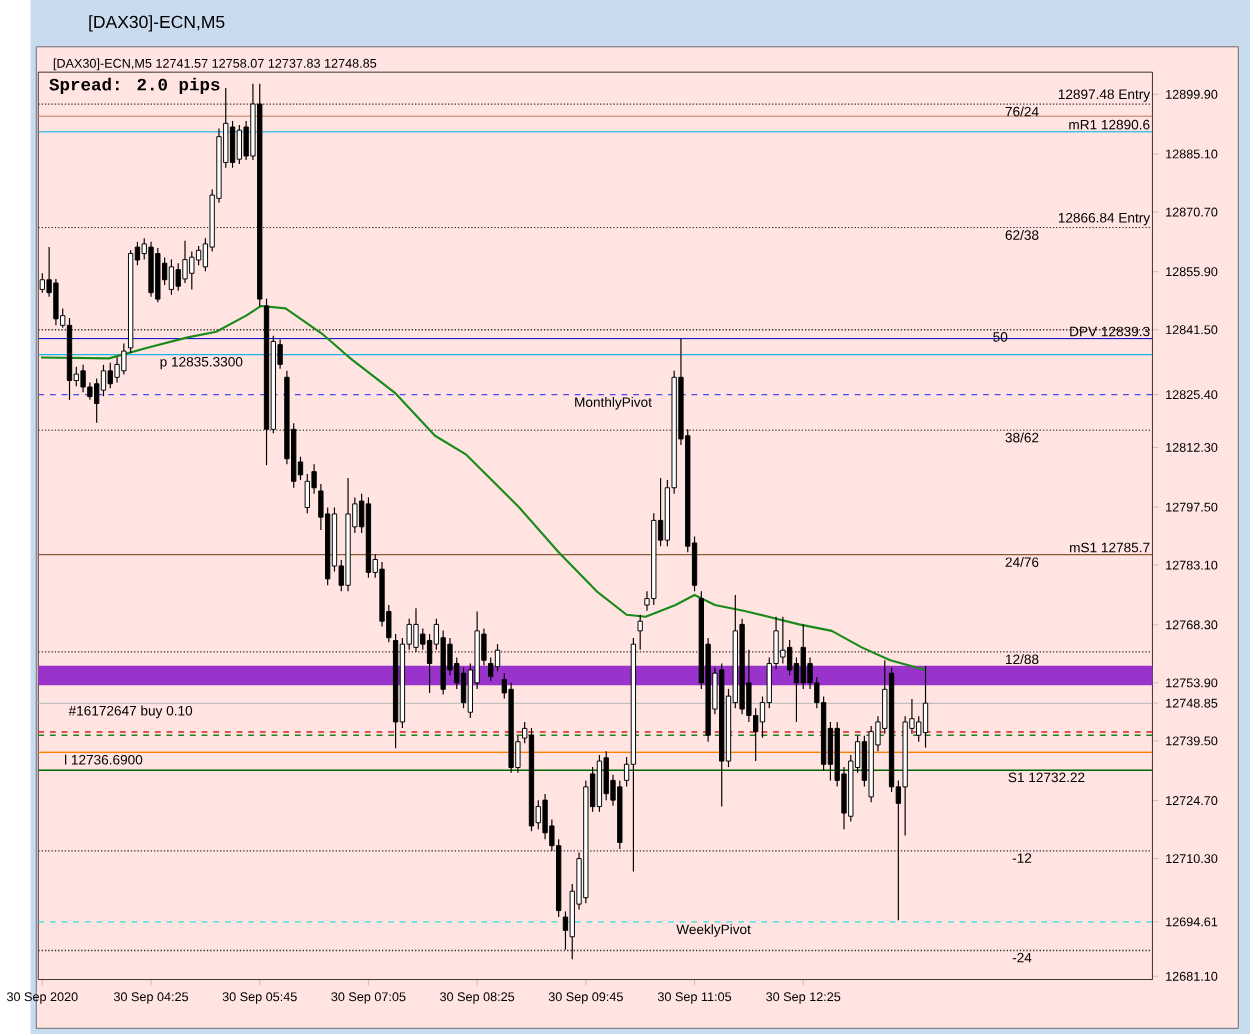 The image size is (1250, 1034). What do you see at coordinates (134, 85) in the screenshot?
I see `annotation: Spread: 2.0 pips` at bounding box center [134, 85].